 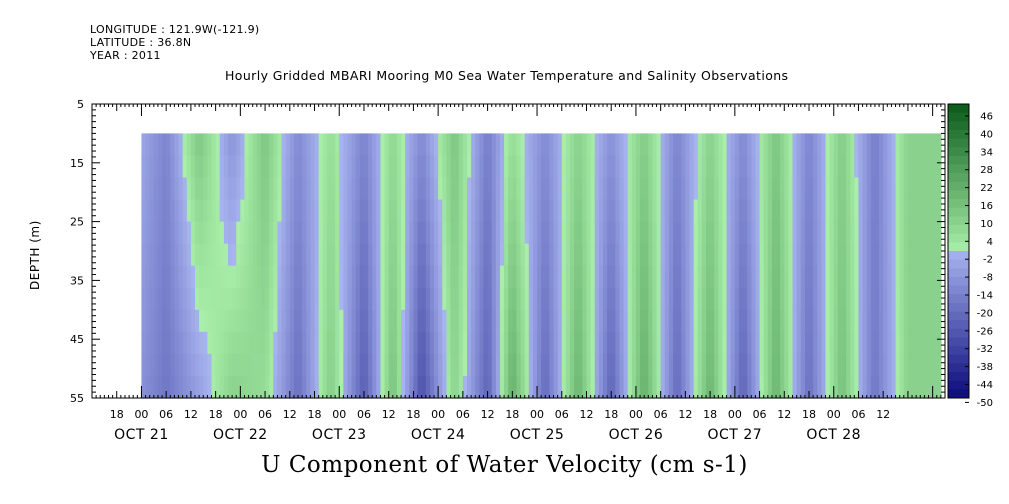 I want to click on variable-label: U Component of Water Velocity (cm s-1), so click(x=504, y=465).